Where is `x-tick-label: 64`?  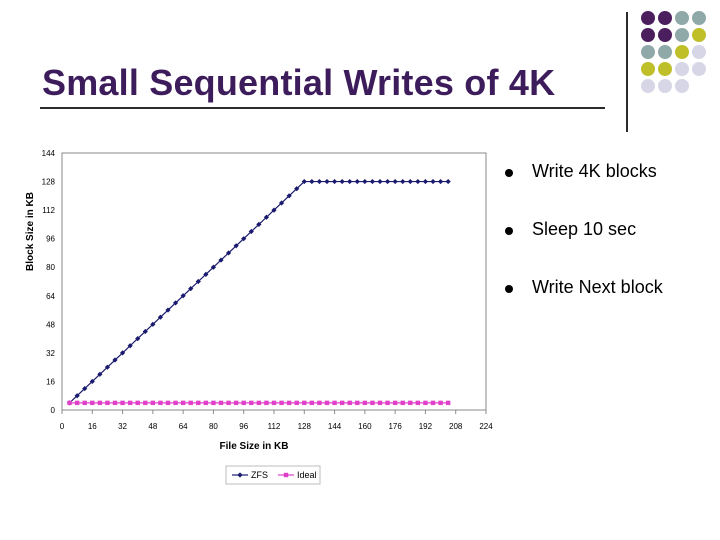 x-tick-label: 64 is located at coordinates (183, 426).